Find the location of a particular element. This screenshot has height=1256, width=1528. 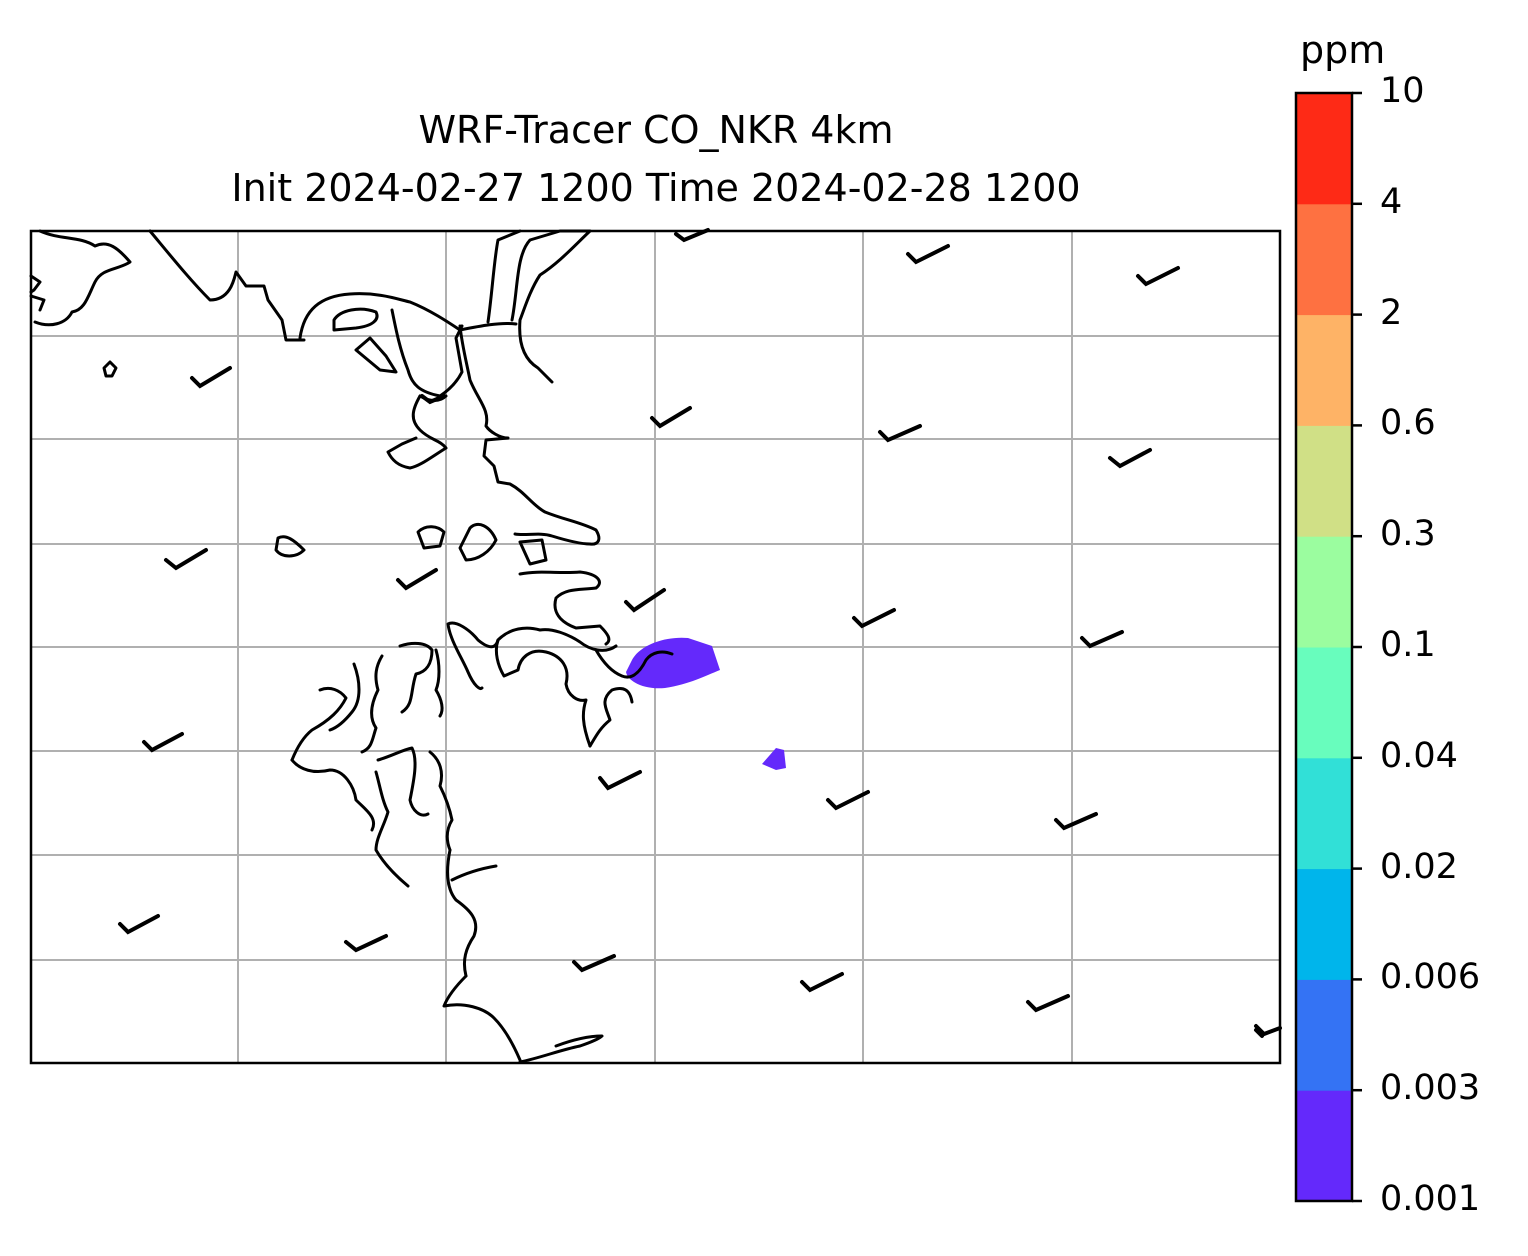

main-plume is located at coordinates (673, 663).